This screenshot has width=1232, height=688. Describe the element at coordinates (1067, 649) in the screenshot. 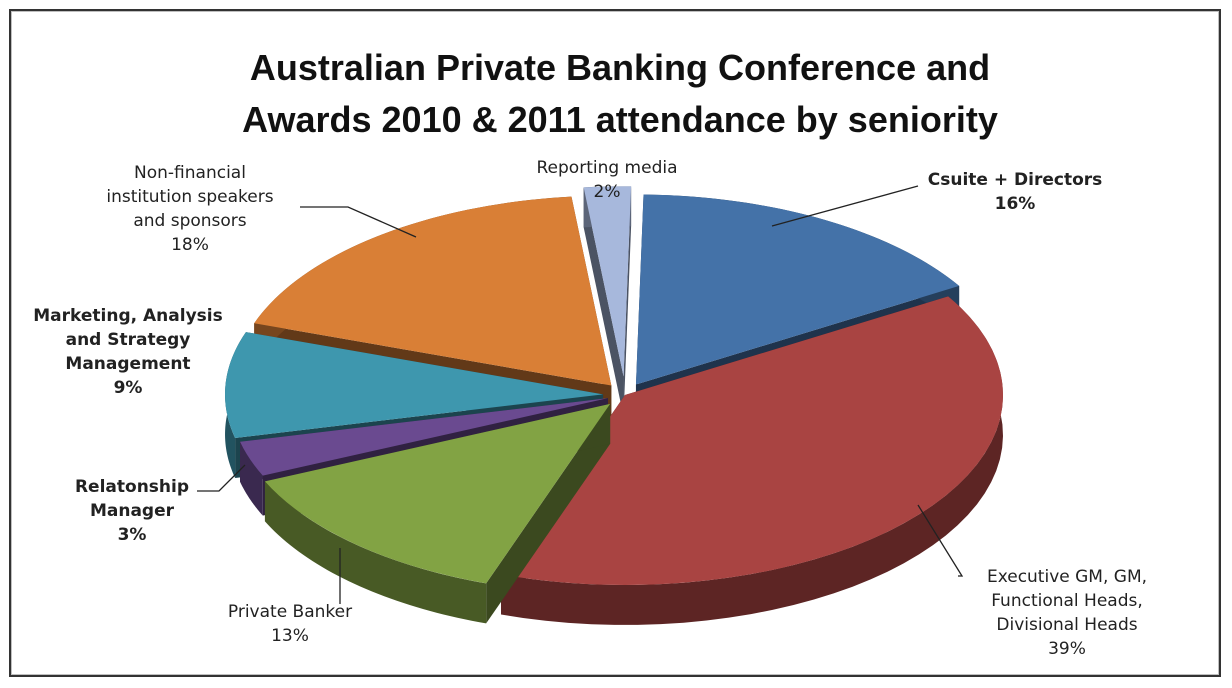

I see `slice-percent-label-1: 39%` at that location.